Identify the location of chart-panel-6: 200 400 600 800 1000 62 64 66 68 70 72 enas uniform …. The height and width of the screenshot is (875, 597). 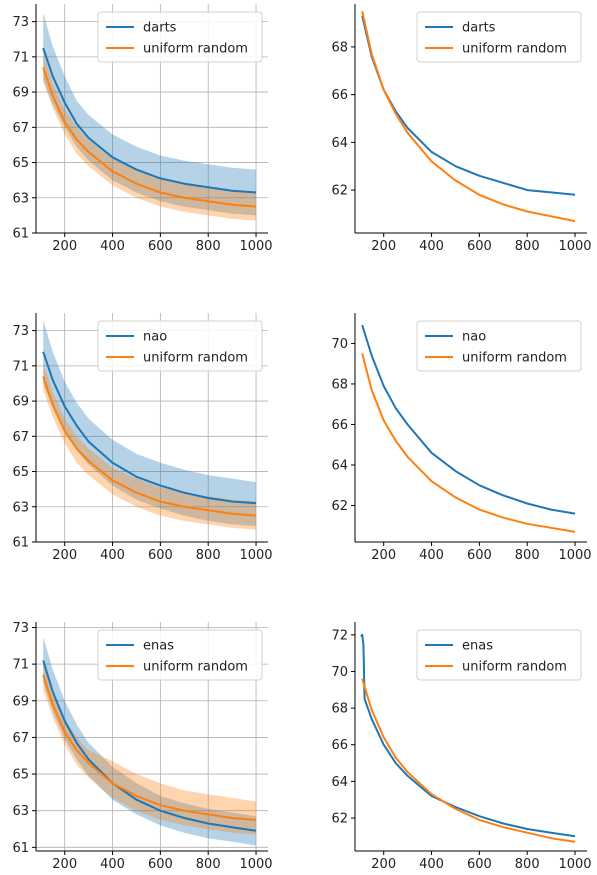
(461, 747).